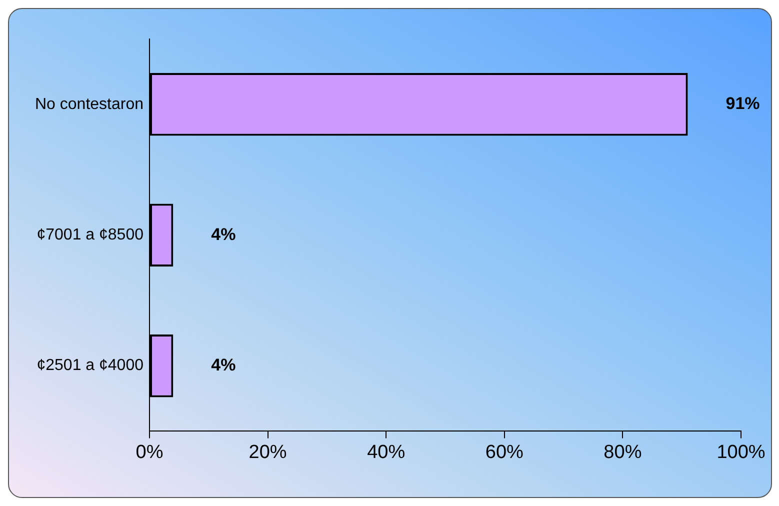 The height and width of the screenshot is (506, 779). I want to click on y-tick-label: ¢2501 a ¢4000, so click(90, 365).